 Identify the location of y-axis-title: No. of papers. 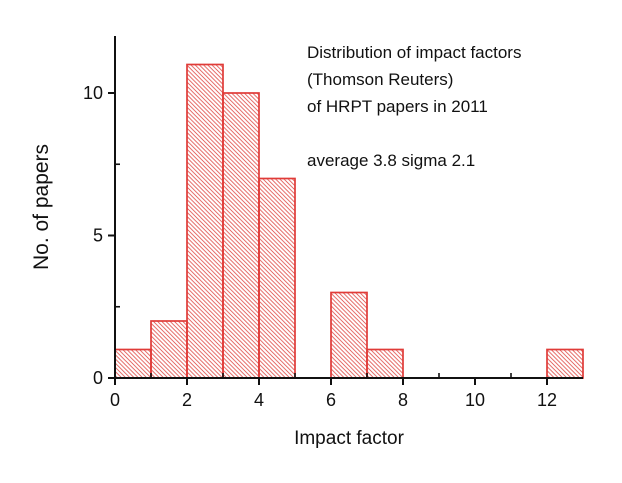
(41, 207).